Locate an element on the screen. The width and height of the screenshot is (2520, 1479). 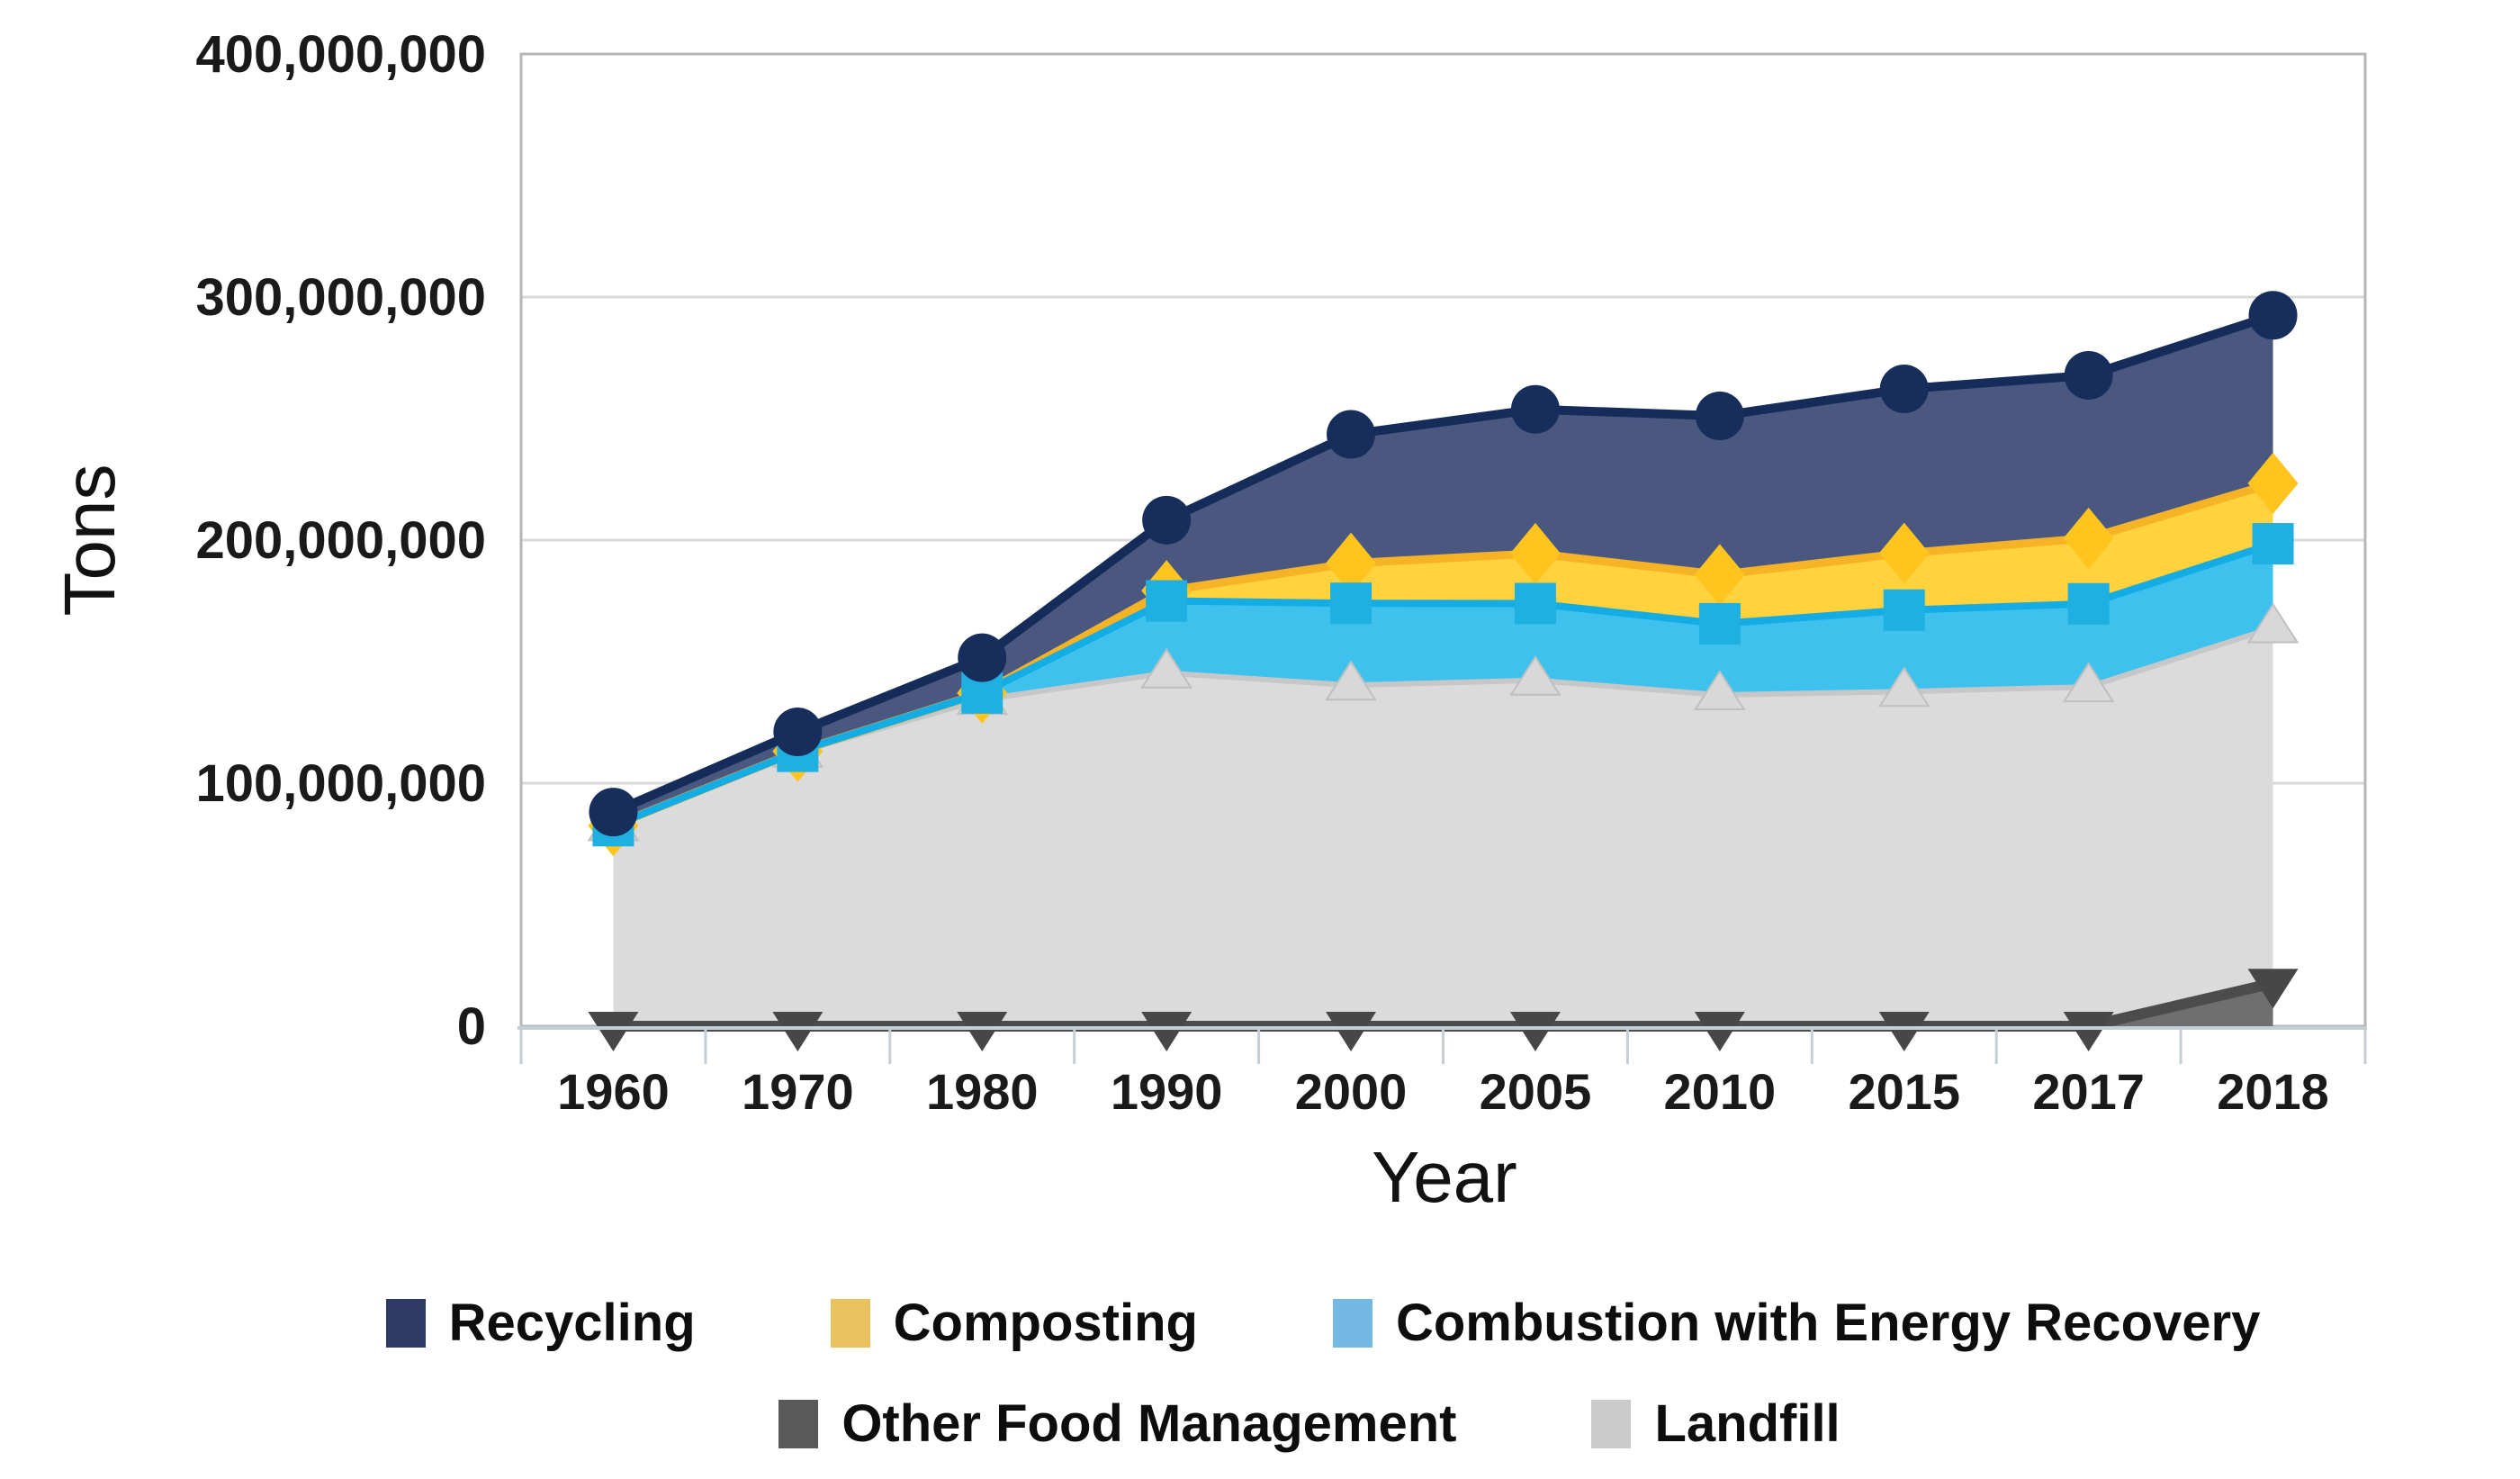
y-axis-tick-label: 300,000,000 is located at coordinates (341, 297).